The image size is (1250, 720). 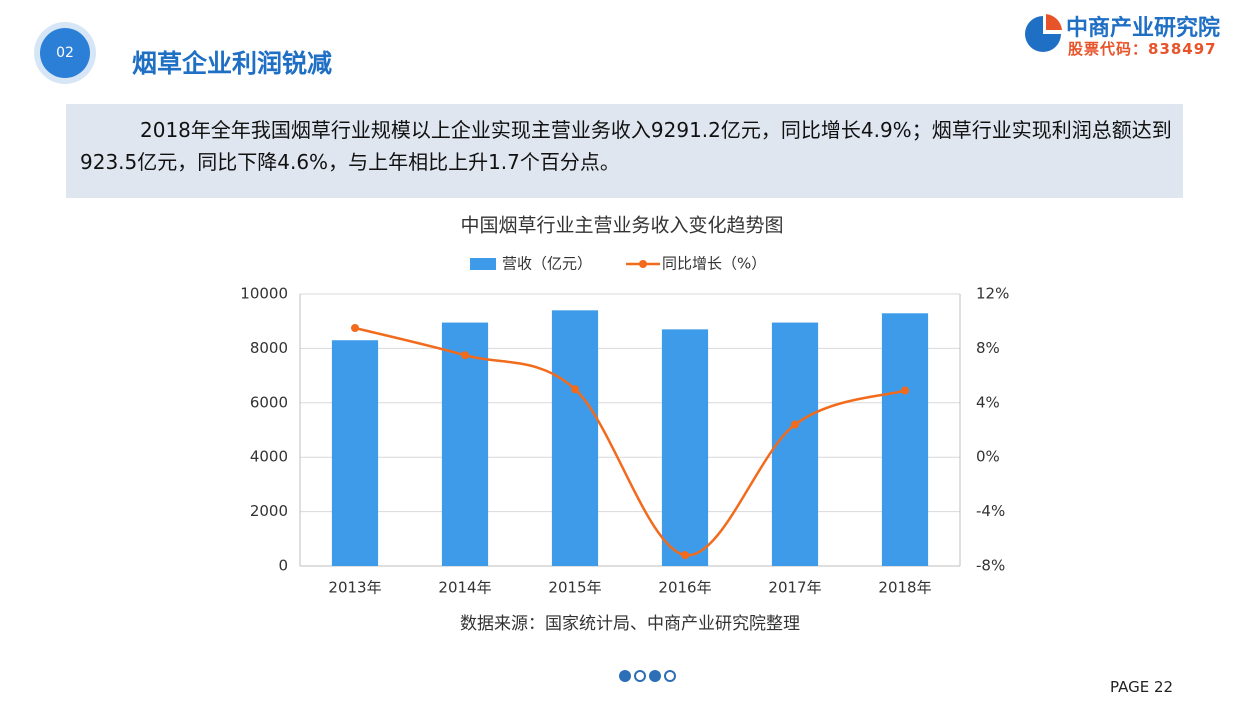 What do you see at coordinates (1142, 49) in the screenshot?
I see `logo-code: 股票代码：838497` at bounding box center [1142, 49].